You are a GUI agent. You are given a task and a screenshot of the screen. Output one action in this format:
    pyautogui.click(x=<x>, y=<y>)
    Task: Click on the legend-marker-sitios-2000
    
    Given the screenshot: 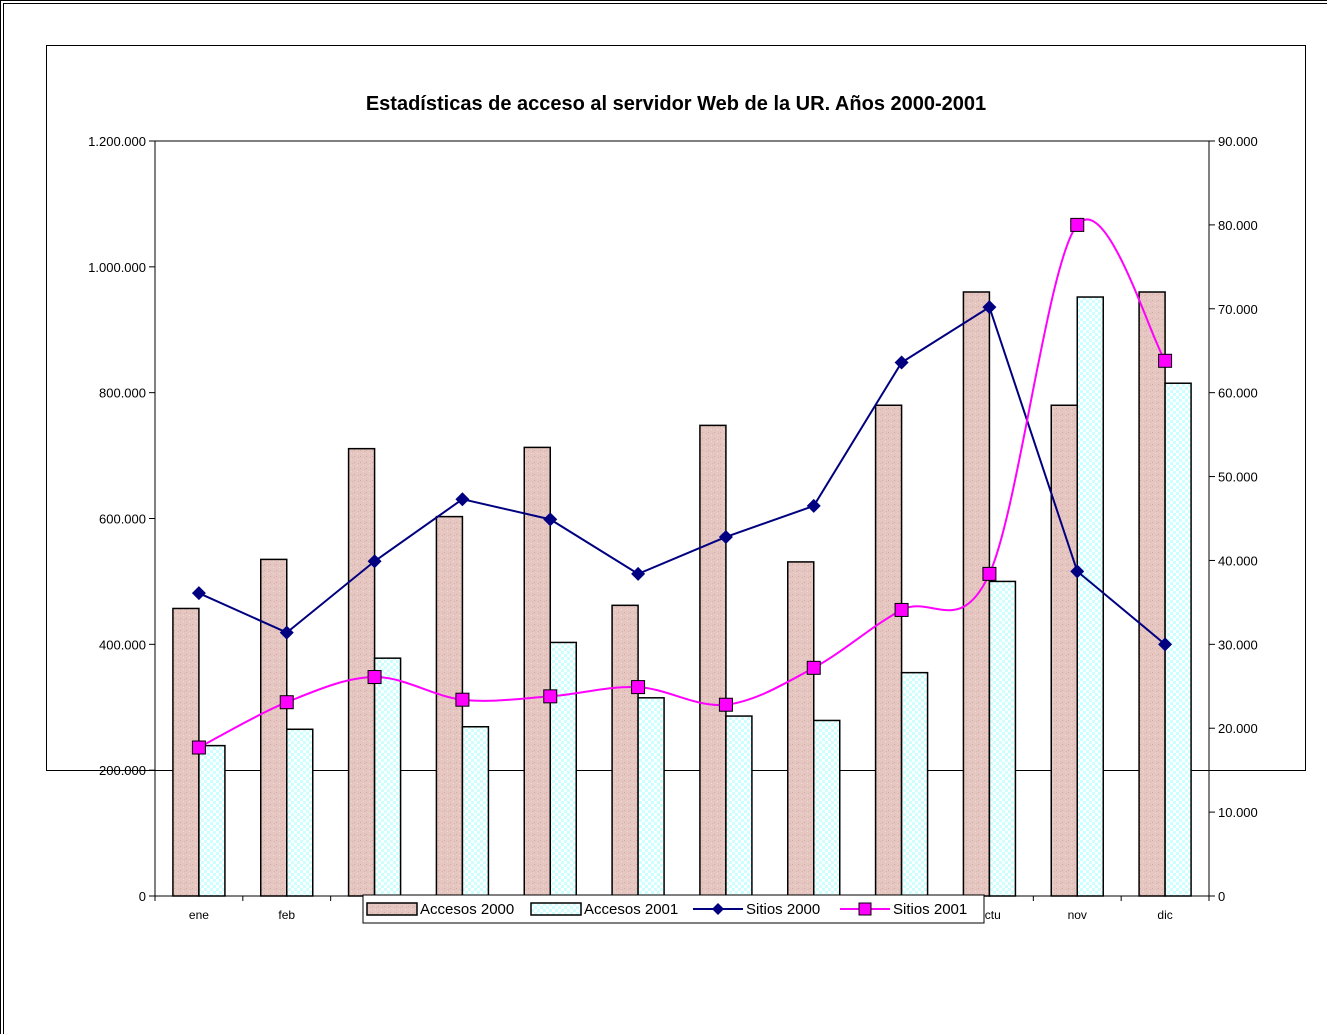 What is the action you would take?
    pyautogui.click(x=718, y=909)
    